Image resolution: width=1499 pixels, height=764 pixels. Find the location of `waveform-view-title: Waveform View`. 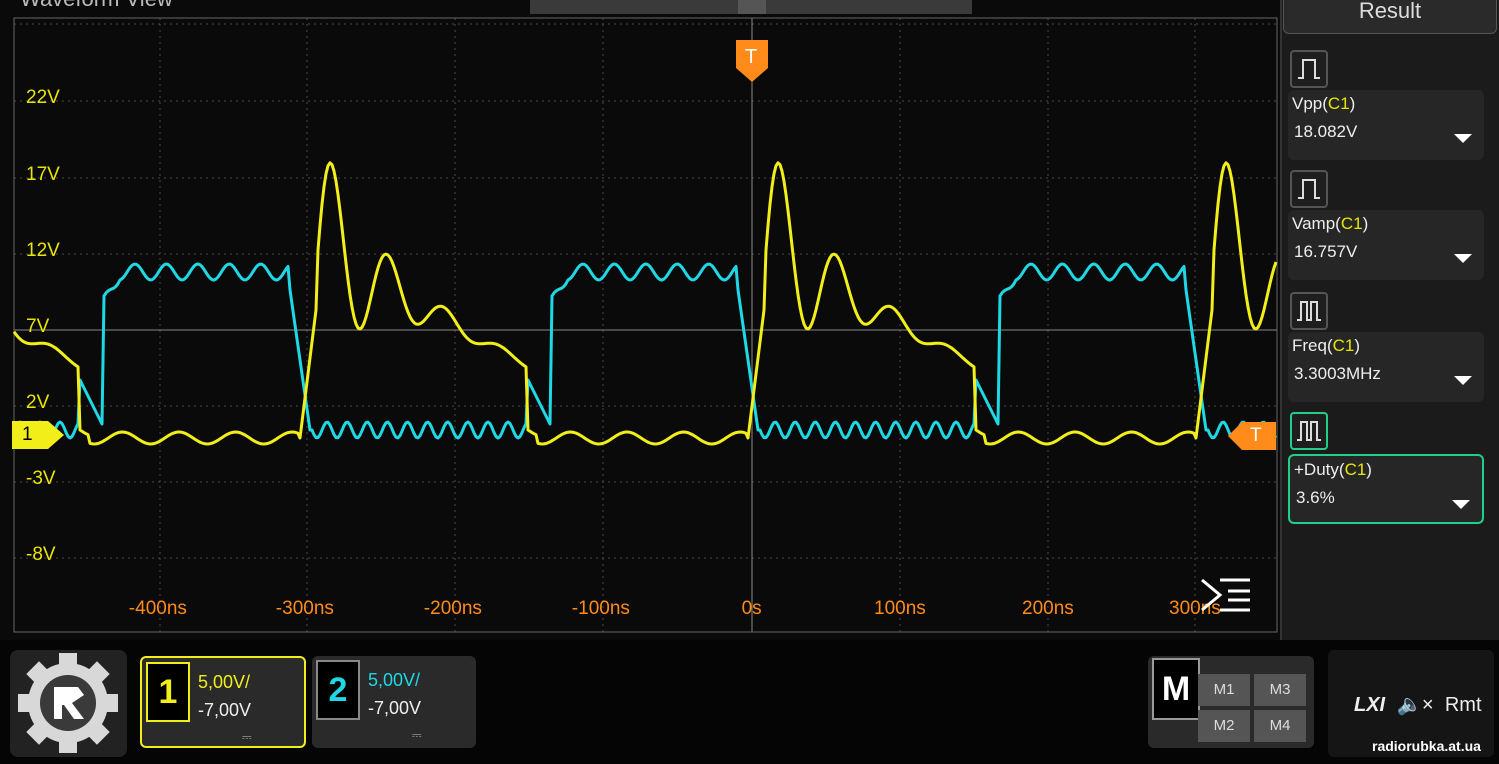

waveform-view-title: Waveform View is located at coordinates (96, 6).